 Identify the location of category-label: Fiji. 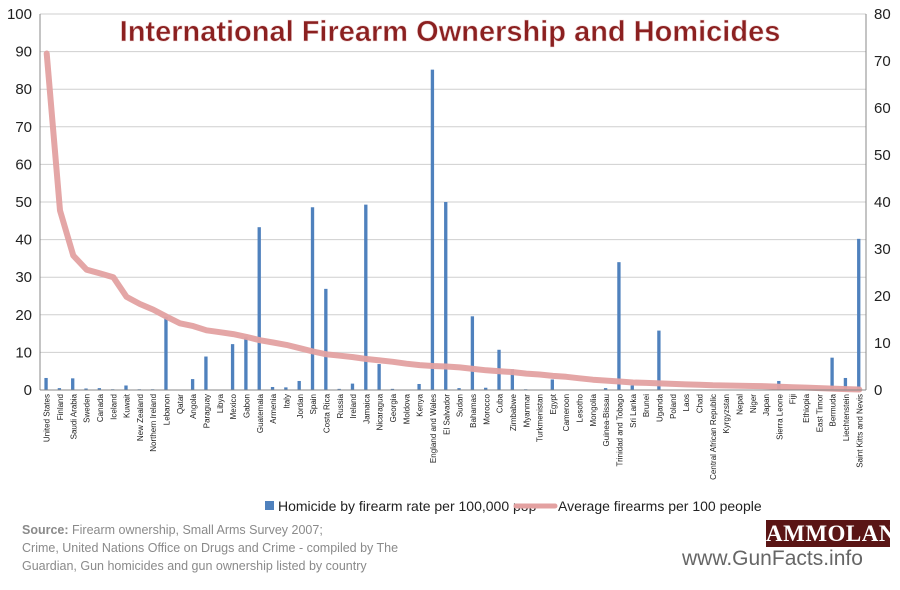
(793, 399).